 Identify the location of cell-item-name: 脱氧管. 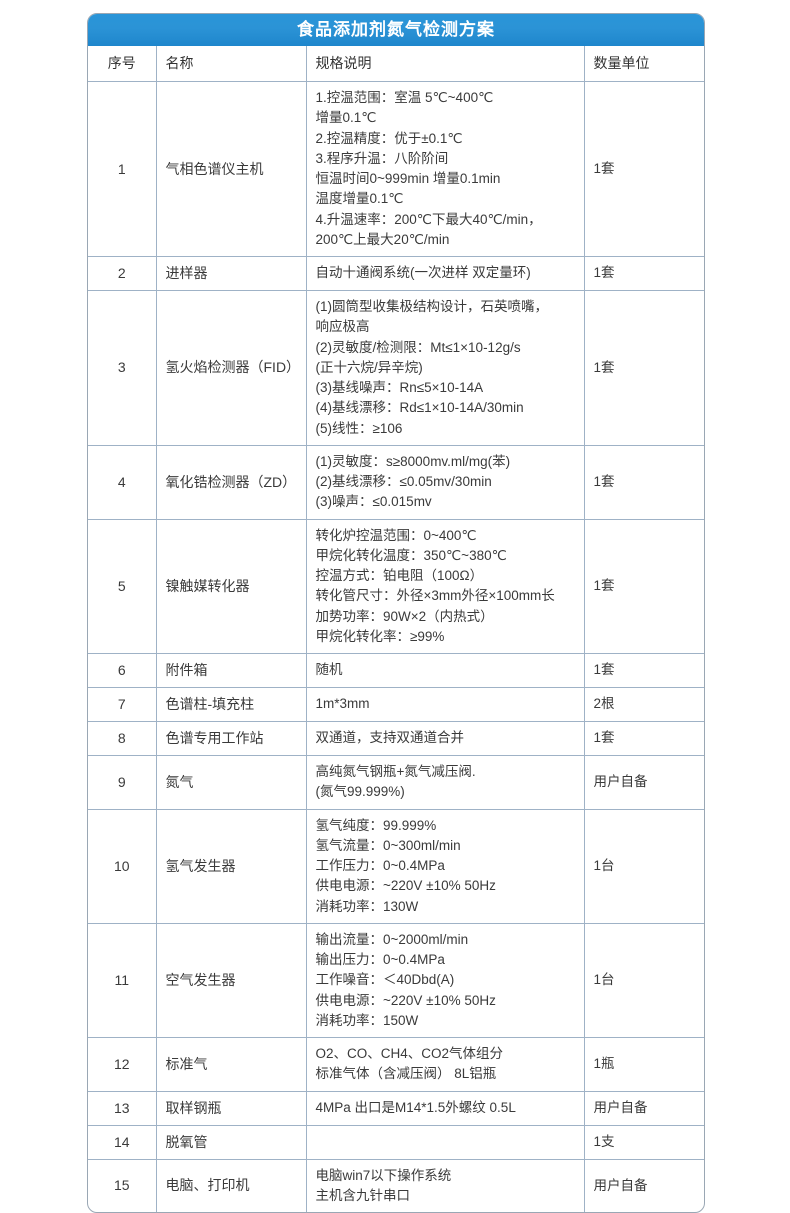
(231, 1142).